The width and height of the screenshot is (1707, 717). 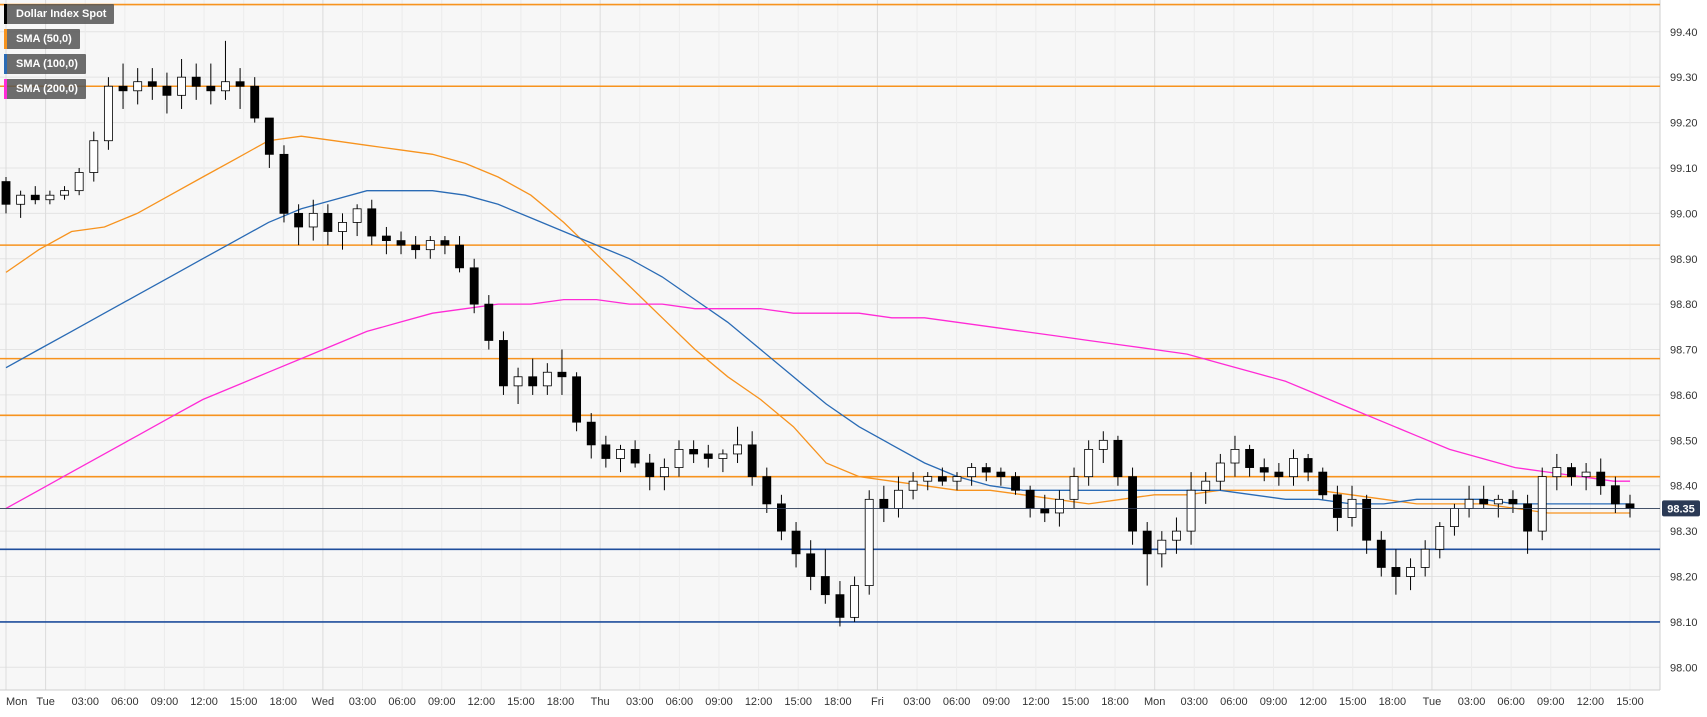 What do you see at coordinates (59, 14) in the screenshot?
I see `legend-item-price: Dollar Index Spot` at bounding box center [59, 14].